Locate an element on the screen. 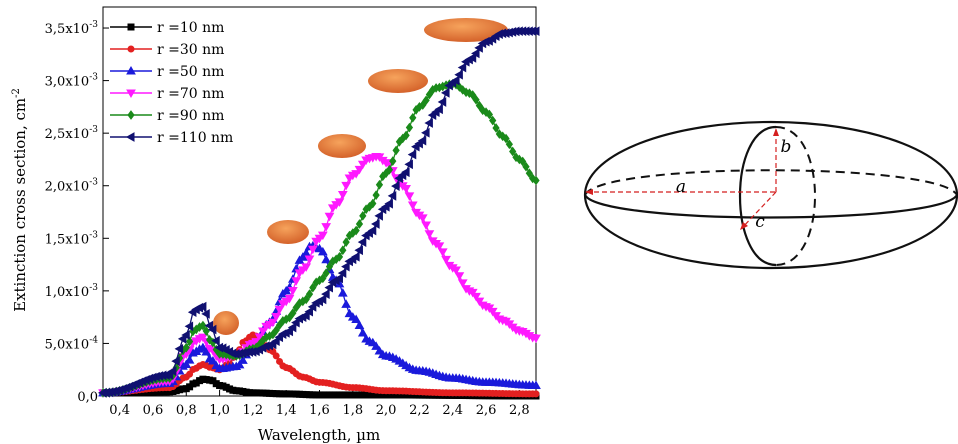  ellipsoid-outline is located at coordinates (771, 195).